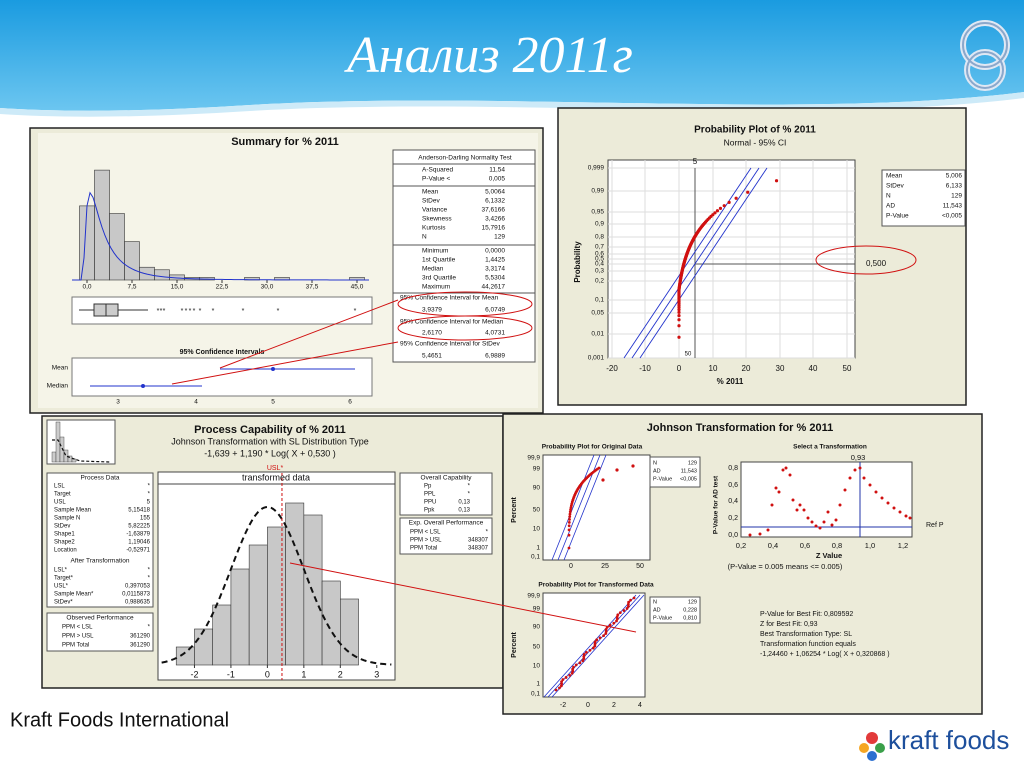  Describe the element at coordinates (599, 237) in the screenshot. I see `y-tick-label: 0,8` at that location.